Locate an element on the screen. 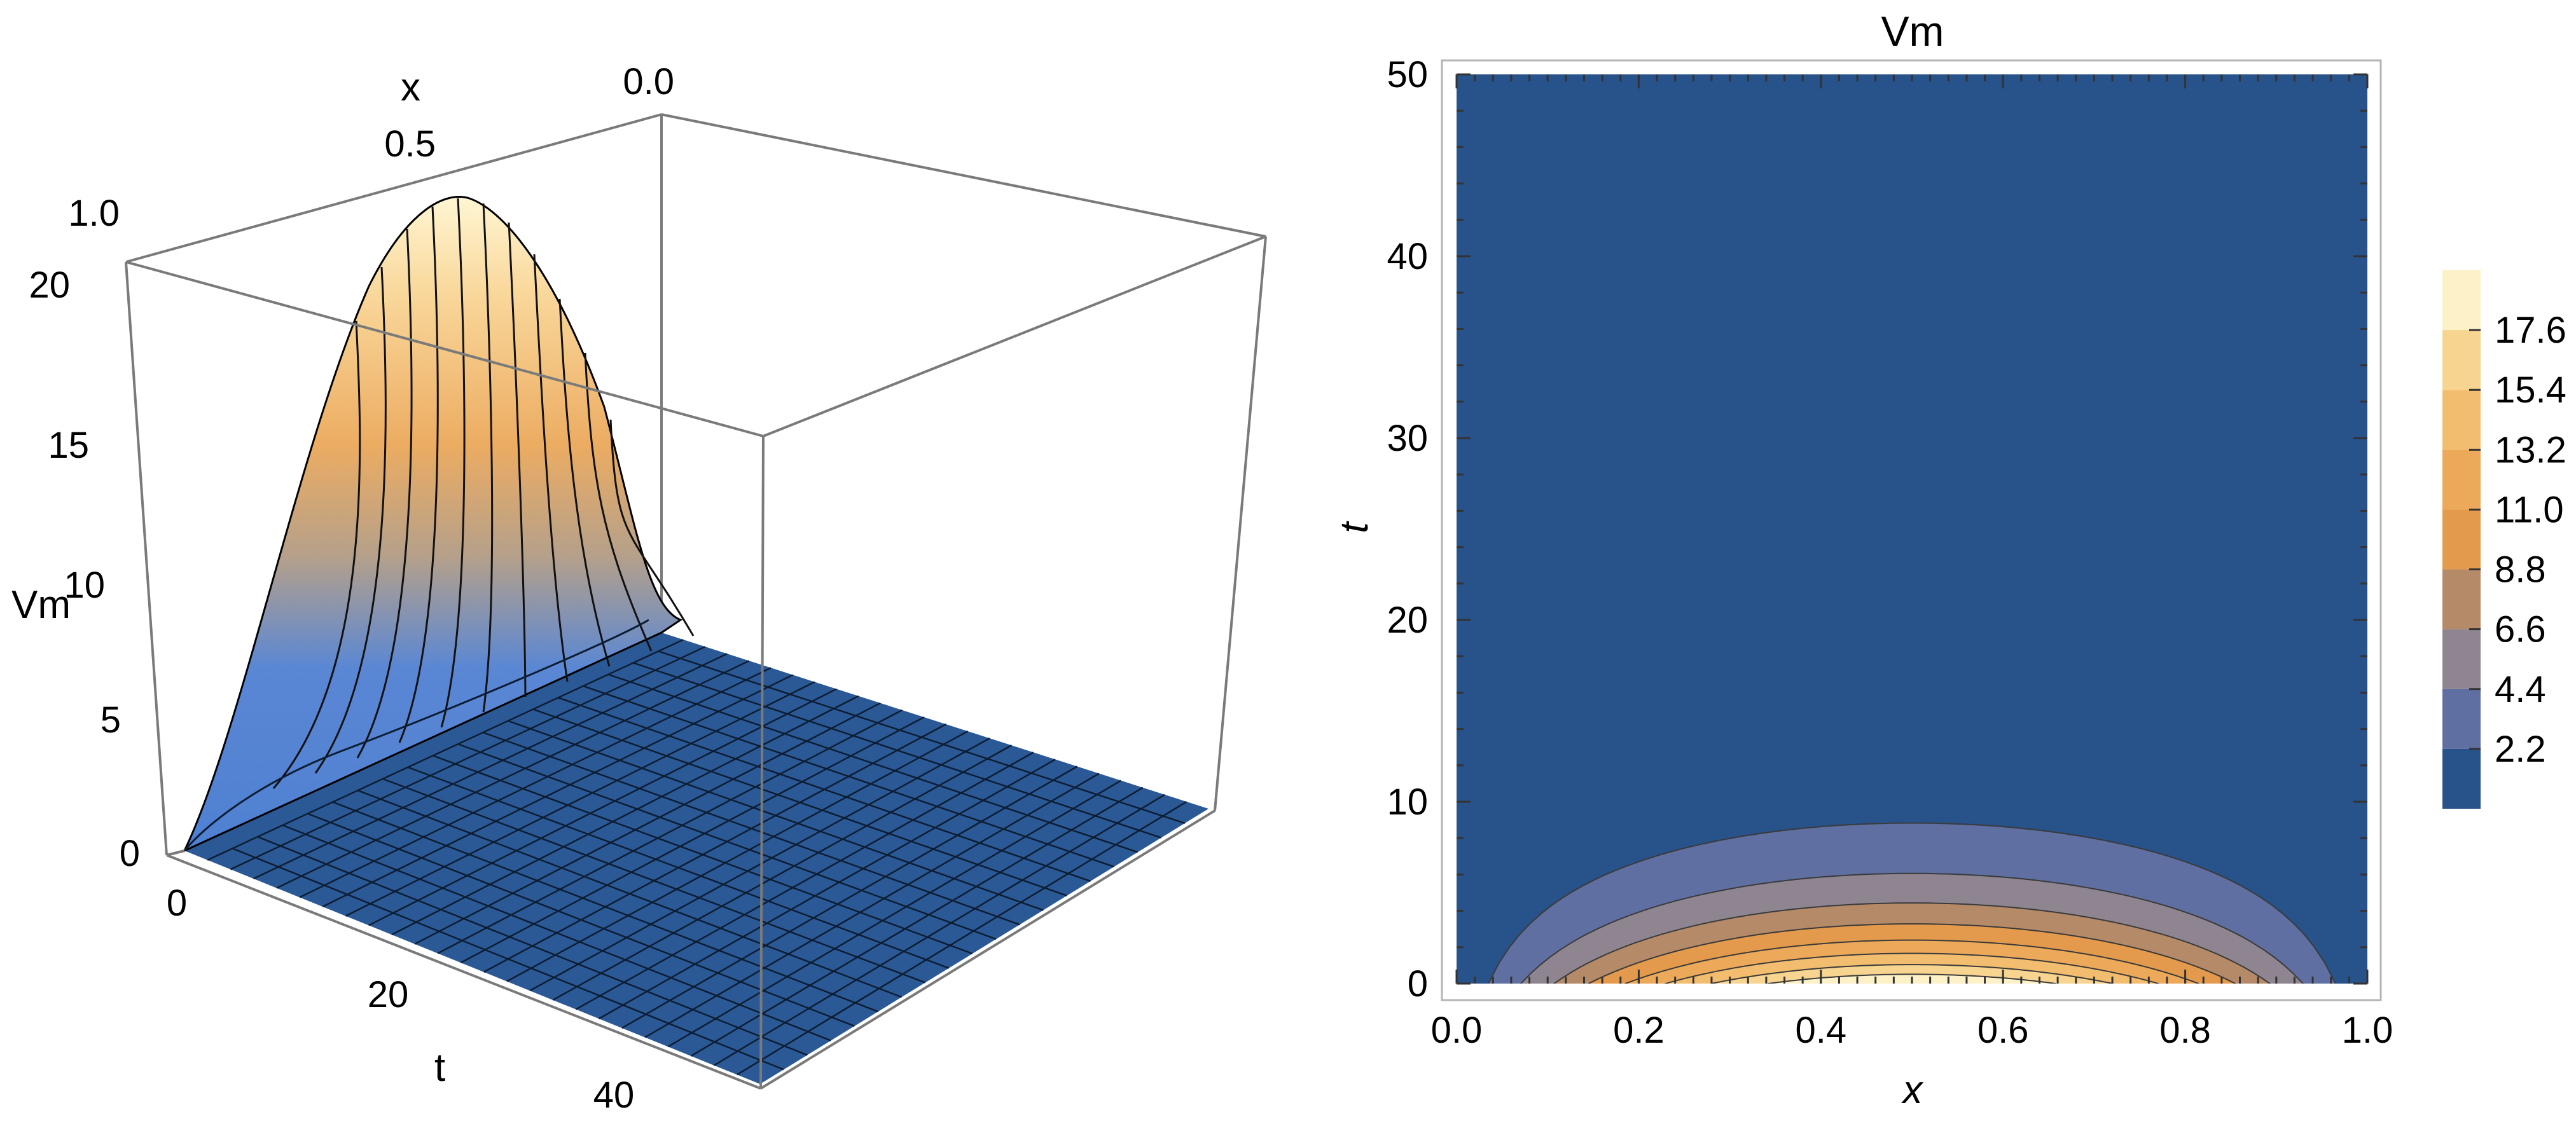  contour-x-tick-label: 0.6 is located at coordinates (2003, 1030).